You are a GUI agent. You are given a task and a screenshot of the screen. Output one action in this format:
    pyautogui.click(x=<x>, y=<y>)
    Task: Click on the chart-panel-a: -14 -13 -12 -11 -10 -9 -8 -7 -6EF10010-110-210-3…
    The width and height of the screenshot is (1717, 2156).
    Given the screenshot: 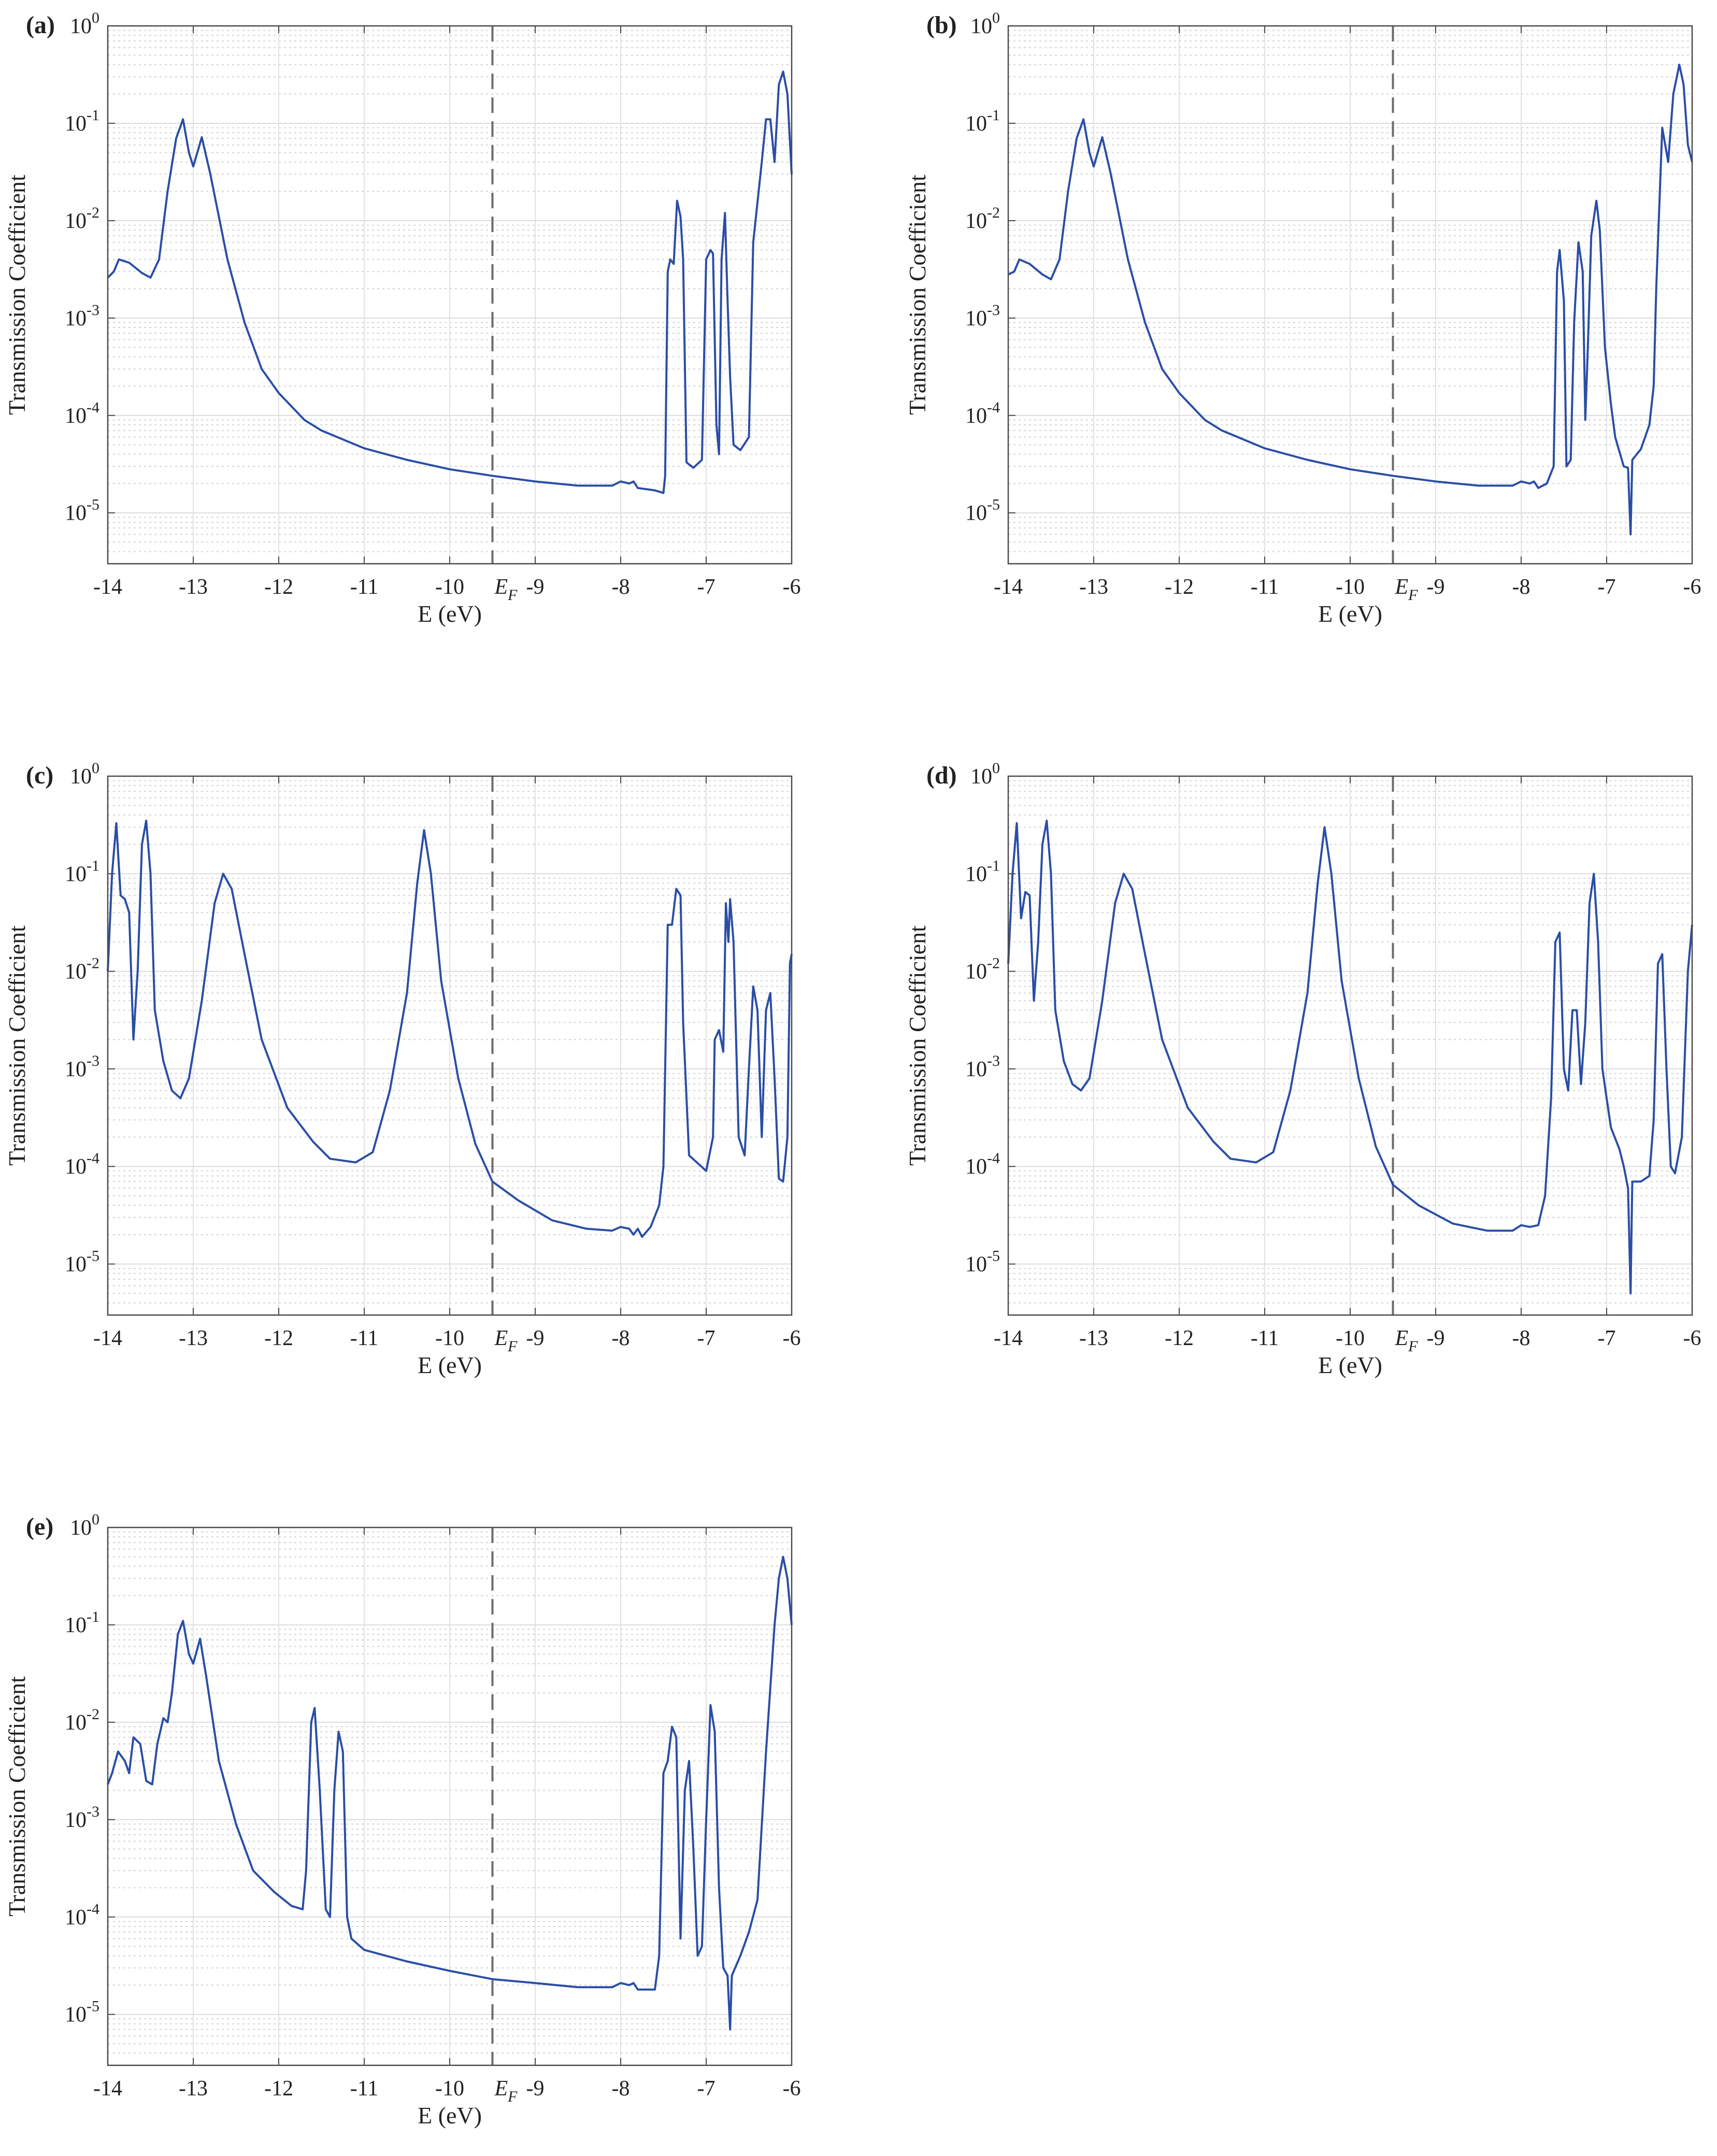 What is the action you would take?
    pyautogui.click(x=402, y=318)
    